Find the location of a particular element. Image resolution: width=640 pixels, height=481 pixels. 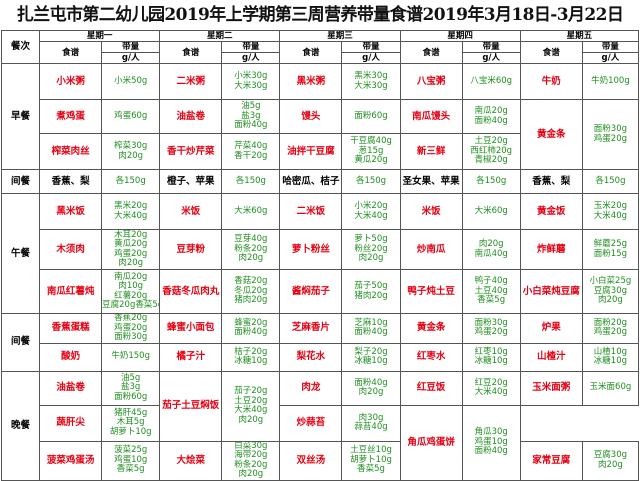

ingredient-quantities: 红豆20g 大米40g is located at coordinates (491, 388).